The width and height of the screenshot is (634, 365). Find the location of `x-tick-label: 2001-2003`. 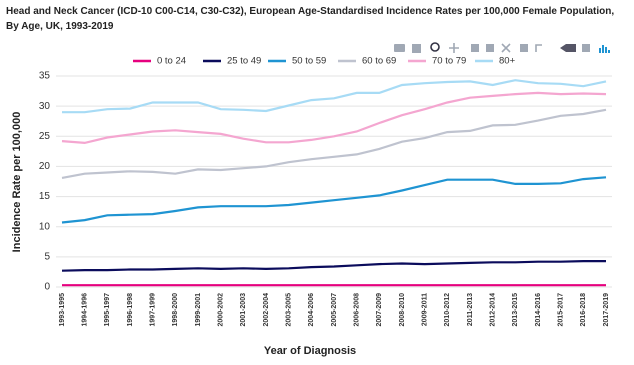

x-tick-label: 2001-2003 is located at coordinates (243, 310).